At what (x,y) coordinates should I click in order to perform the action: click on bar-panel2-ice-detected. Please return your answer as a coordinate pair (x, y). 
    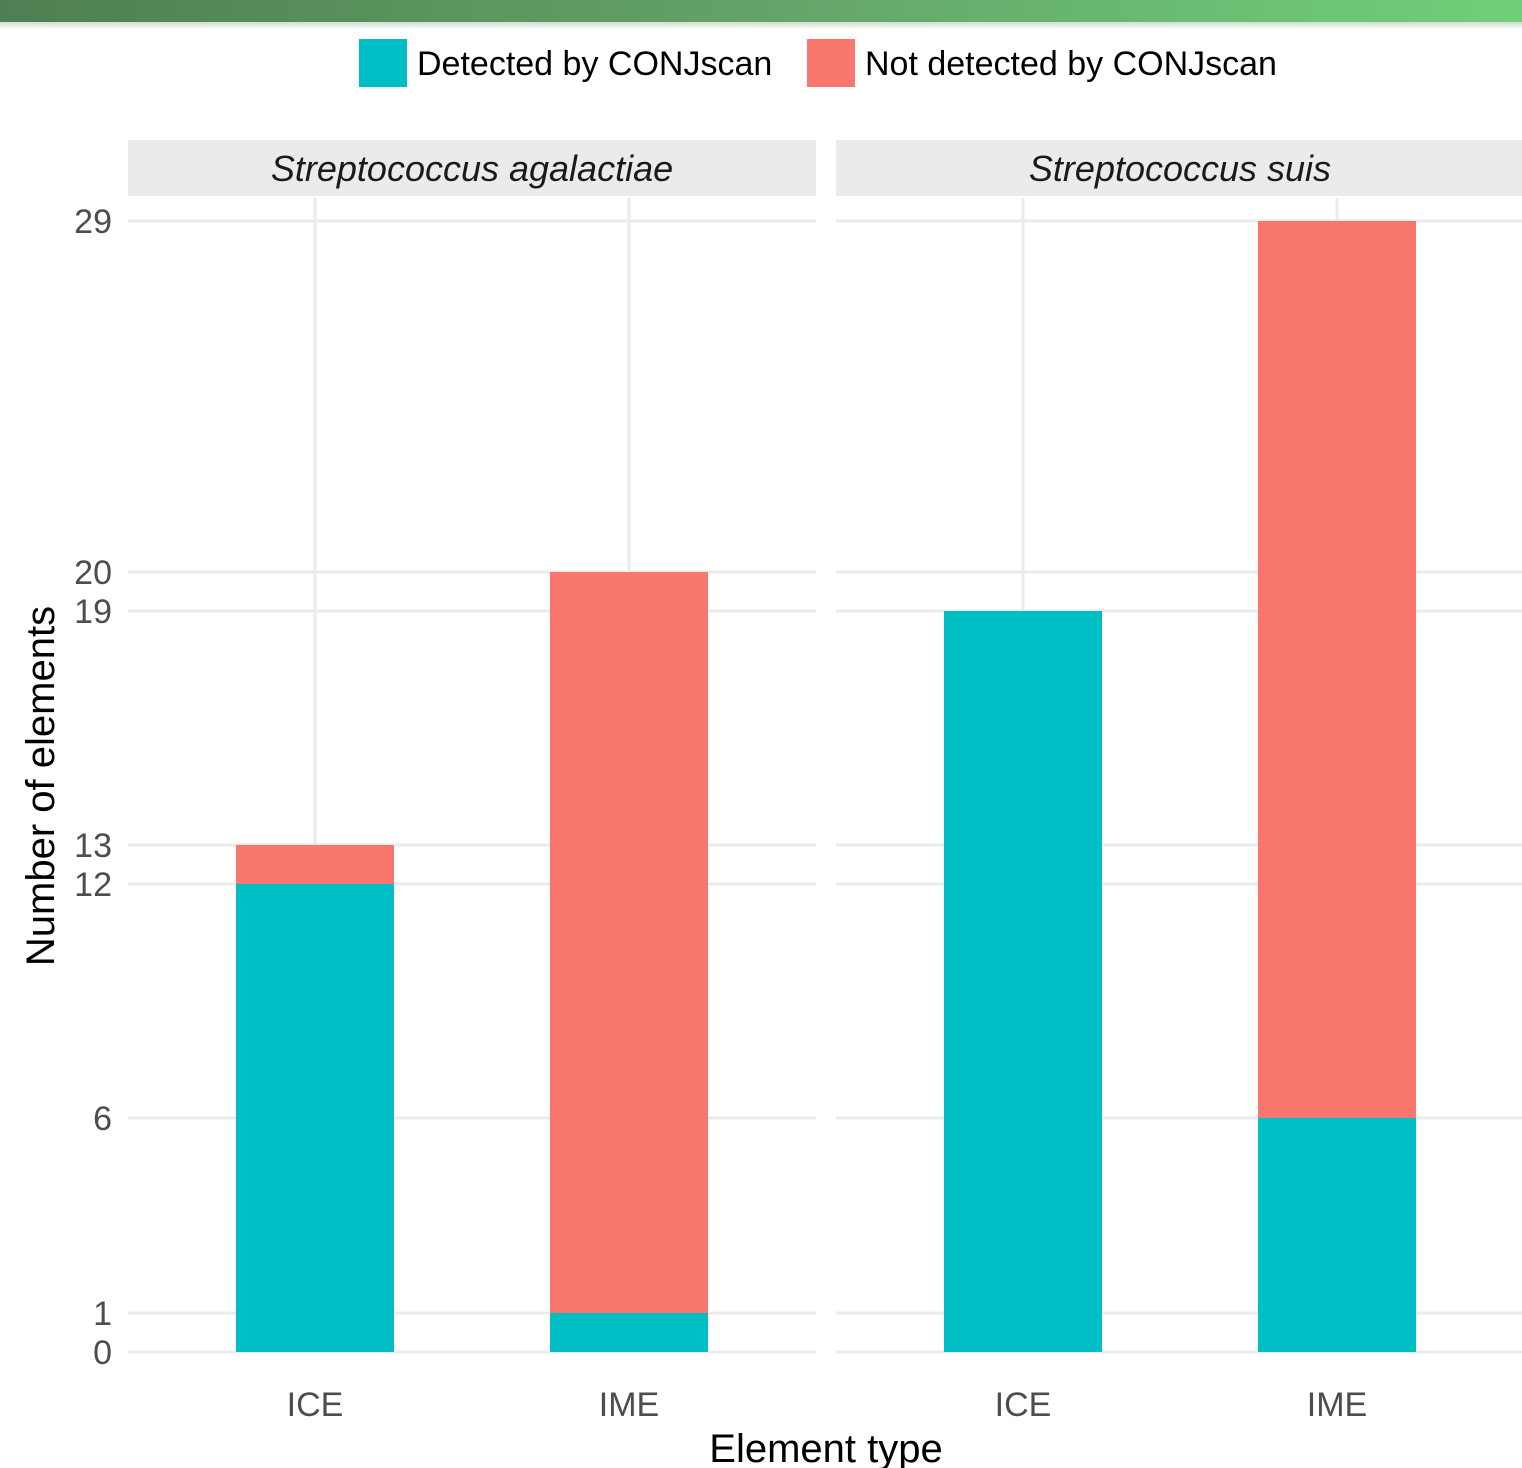
    Looking at the image, I should click on (1023, 981).